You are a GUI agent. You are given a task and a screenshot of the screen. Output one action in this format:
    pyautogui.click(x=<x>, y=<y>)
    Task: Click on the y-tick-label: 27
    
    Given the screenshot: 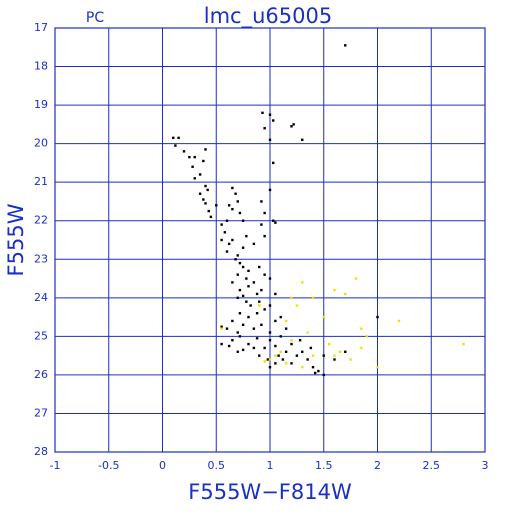 What is the action you would take?
    pyautogui.click(x=41, y=412)
    